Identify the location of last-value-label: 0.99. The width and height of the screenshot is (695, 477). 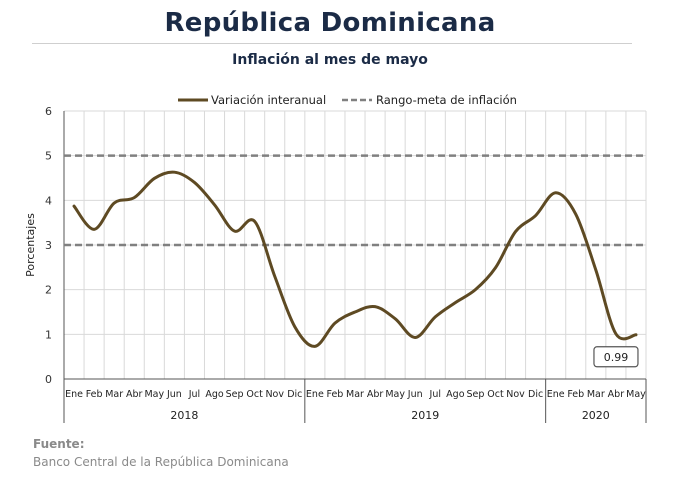
(616, 357).